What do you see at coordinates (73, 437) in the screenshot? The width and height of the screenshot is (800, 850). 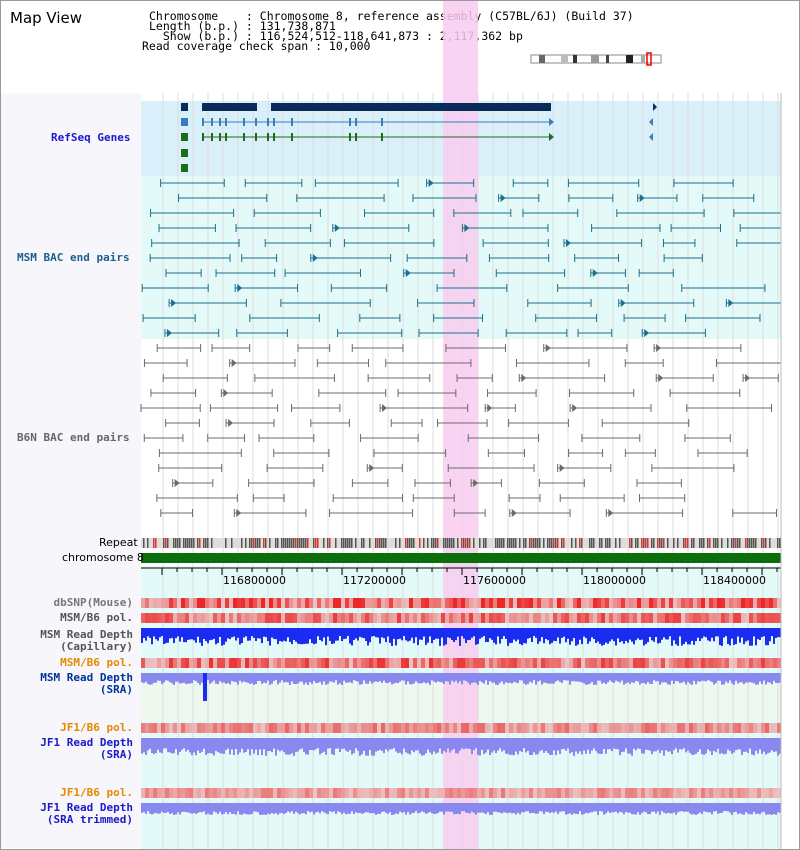 I see `label-b6n-bac: B6N BAC end pairs` at bounding box center [73, 437].